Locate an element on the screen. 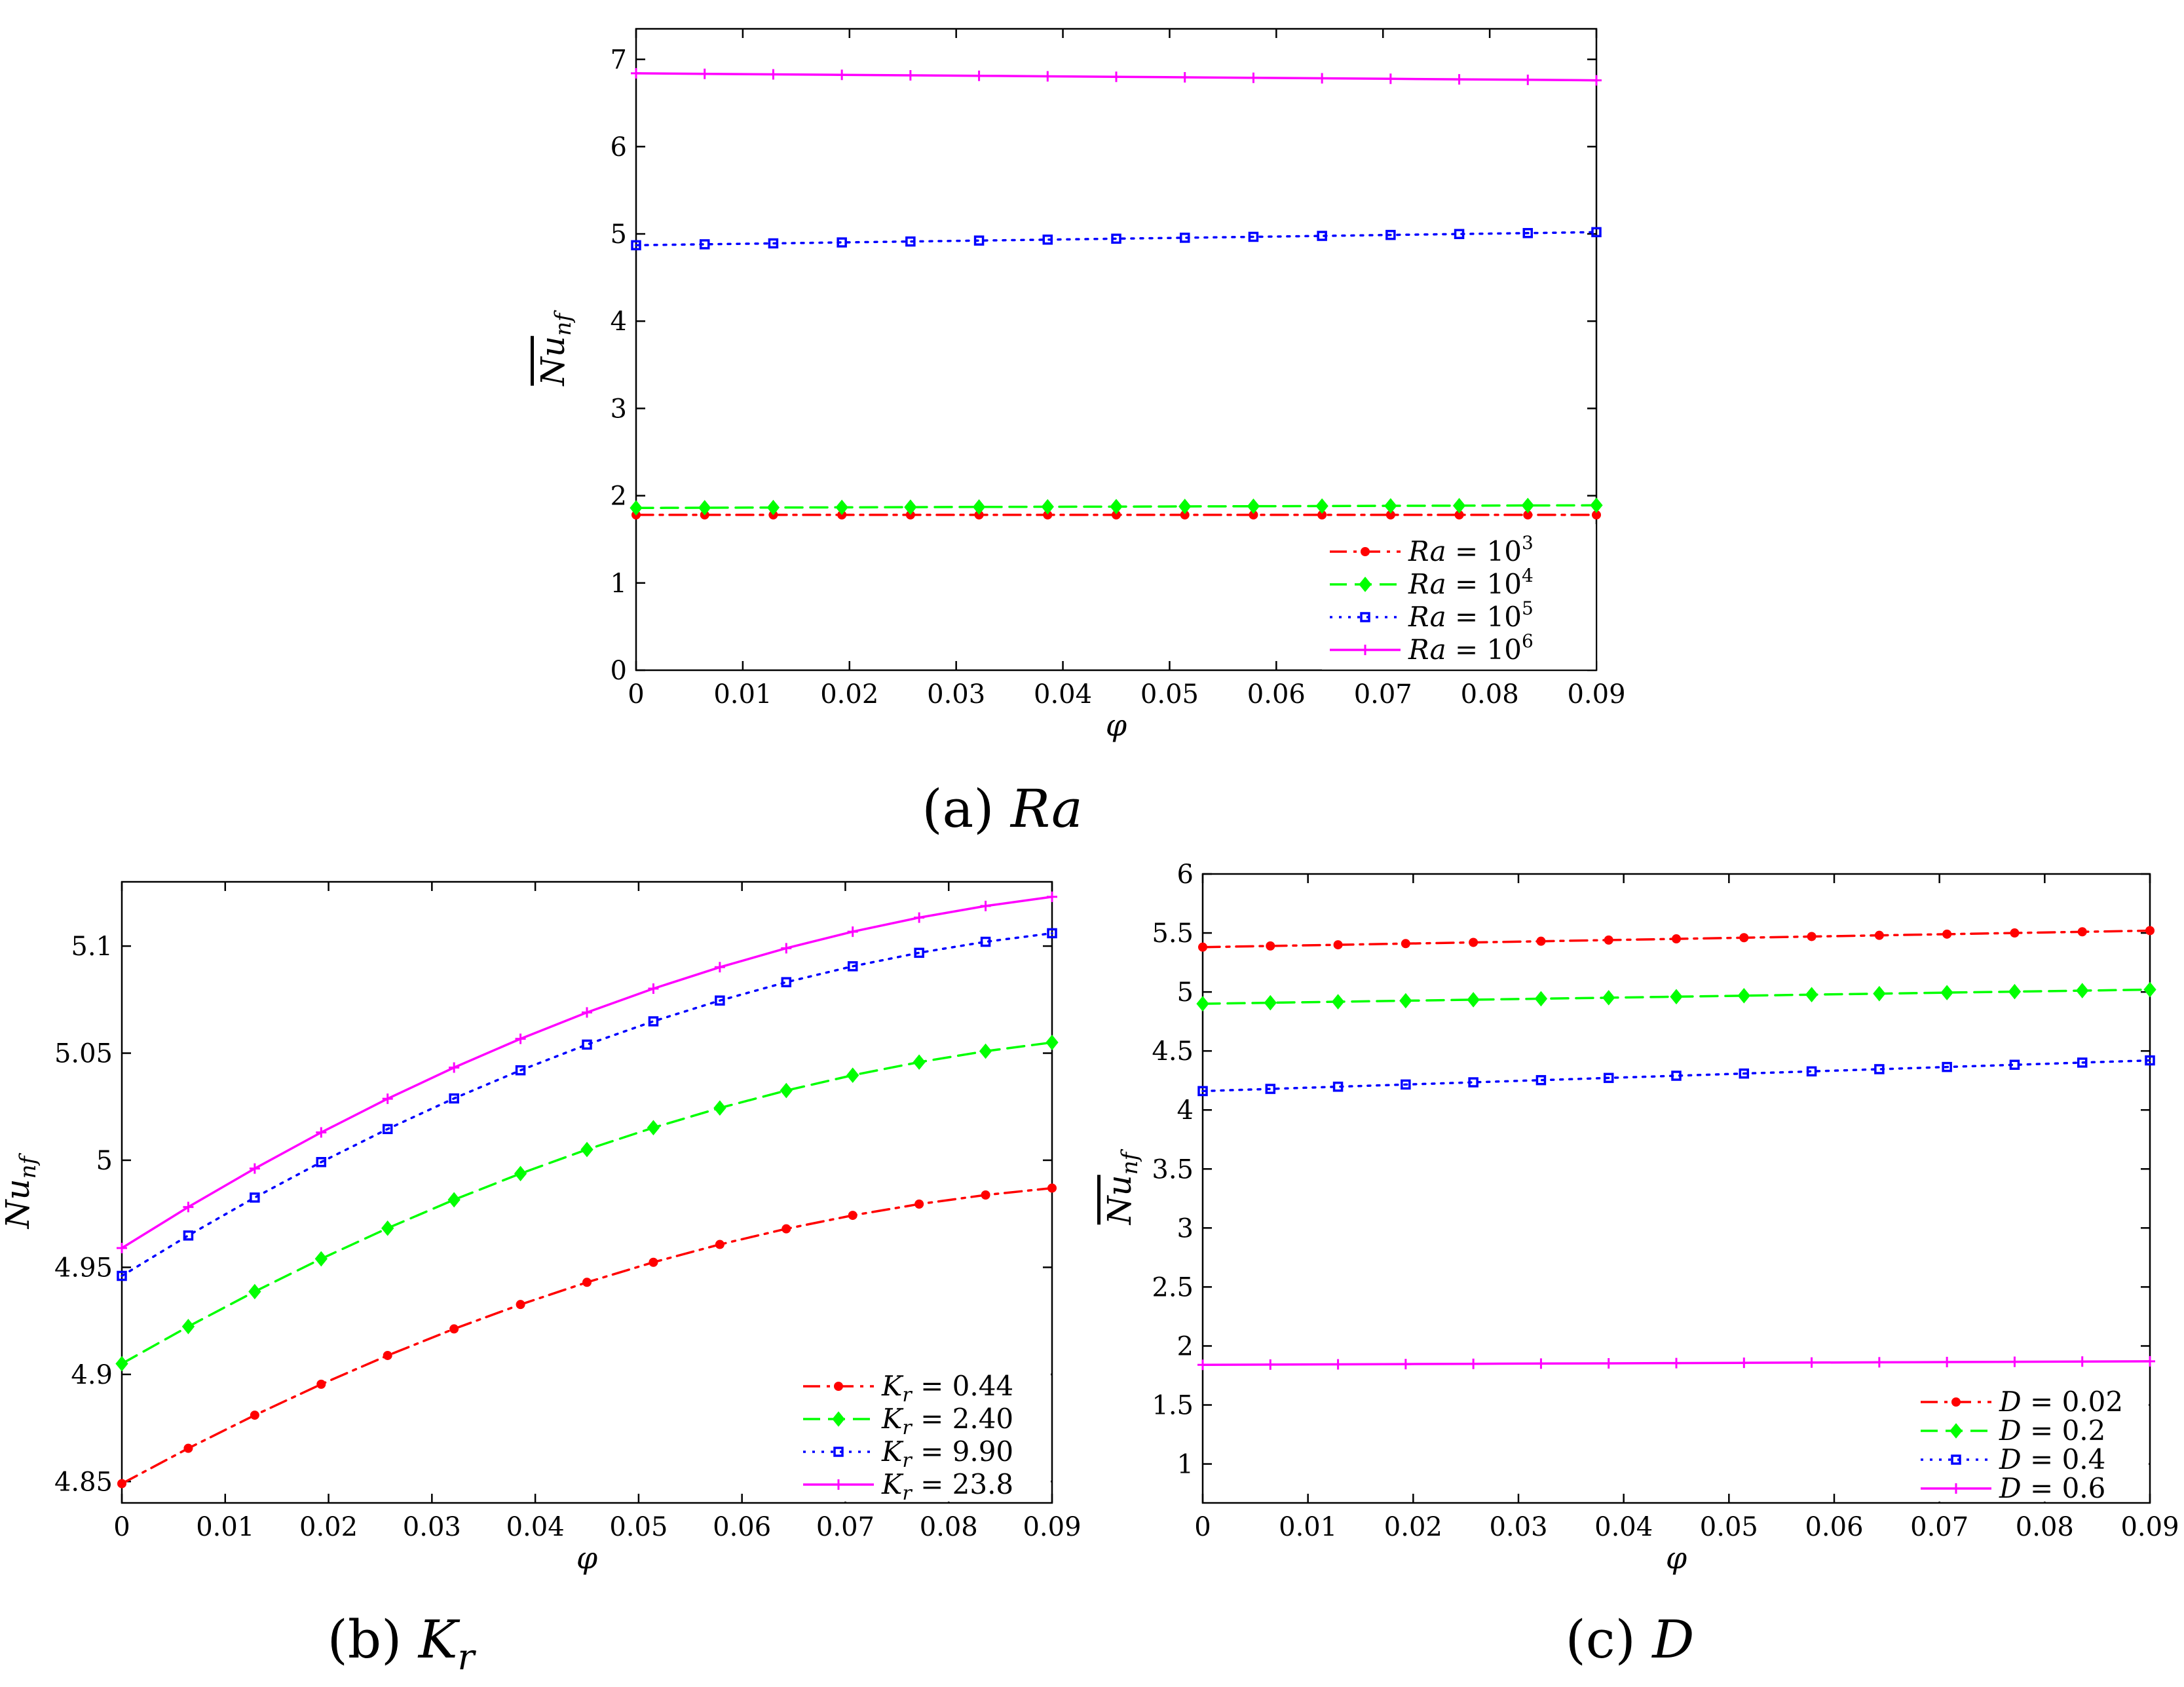  caption-prefix: (a) is located at coordinates (966, 808).